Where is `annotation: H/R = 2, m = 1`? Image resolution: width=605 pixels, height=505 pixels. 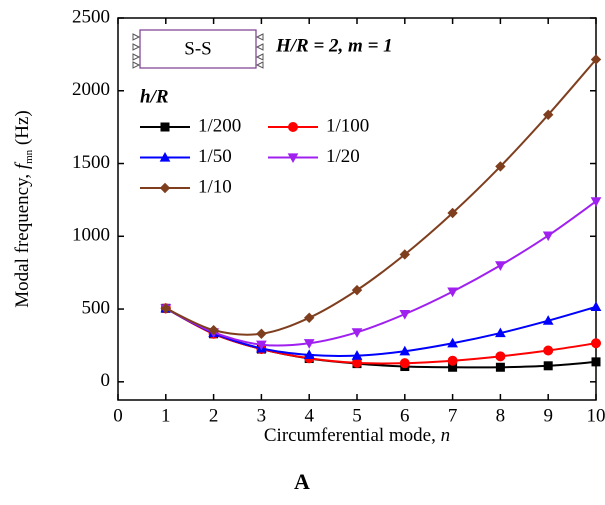 annotation: H/R = 2, m = 1 is located at coordinates (334, 45).